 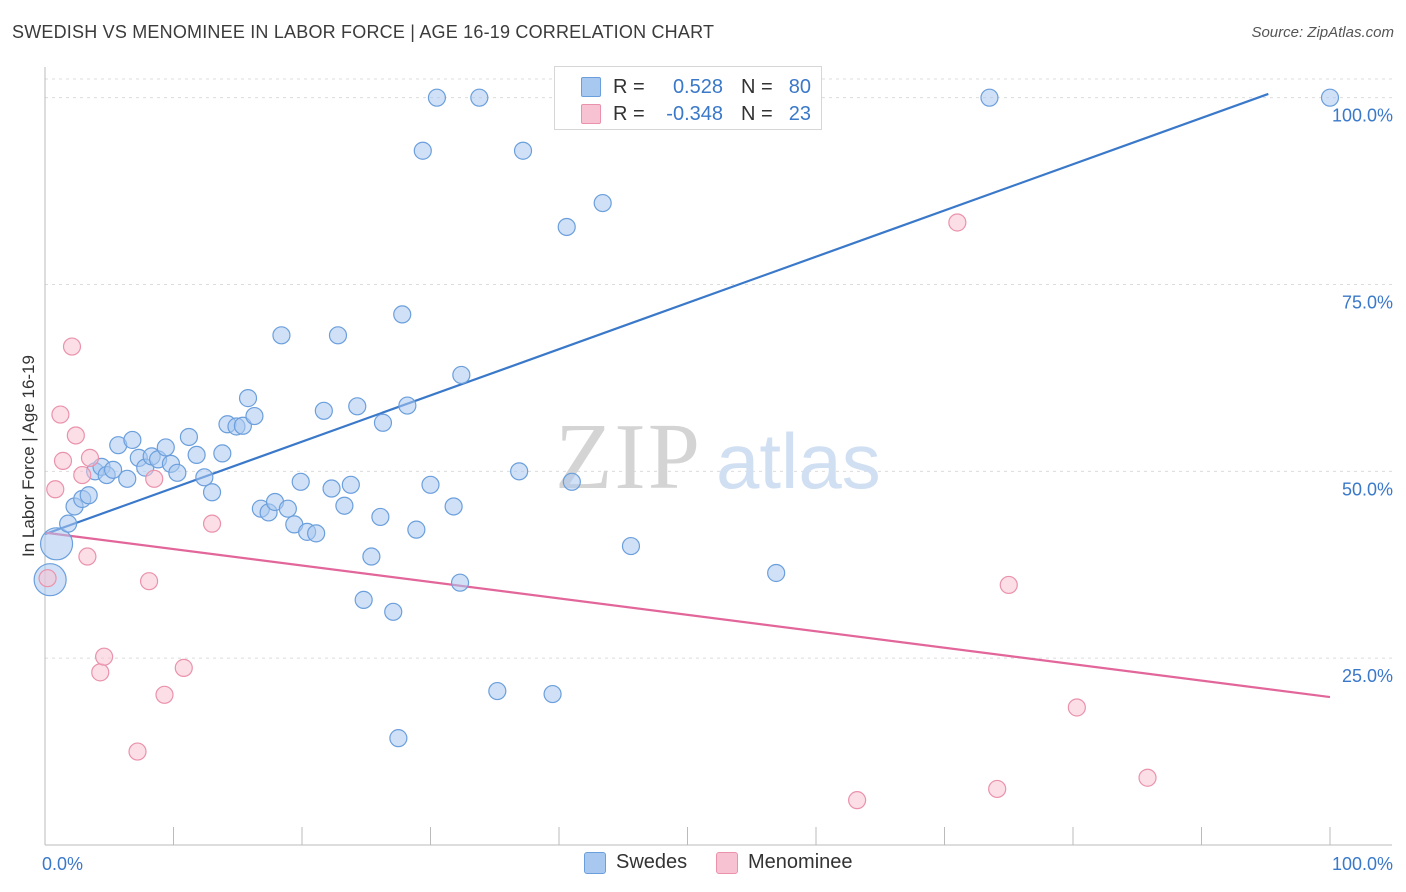 I want to click on swedes-n-label: N =, so click(x=757, y=86).